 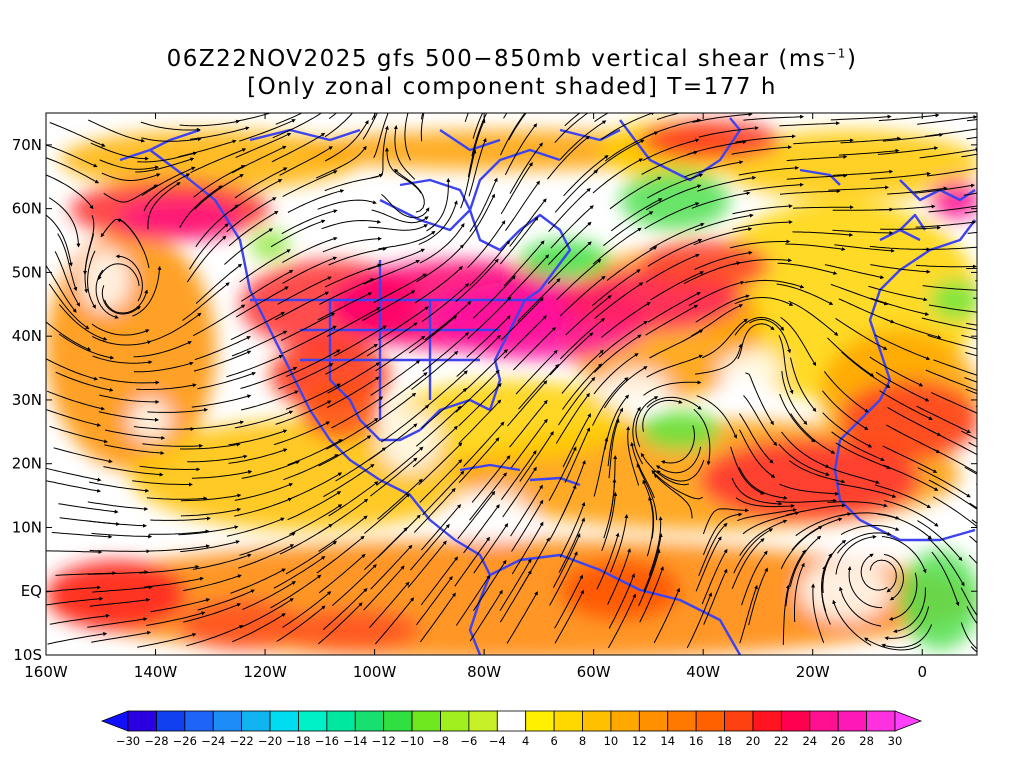 I want to click on colorbar-label: −24, so click(x=213, y=741).